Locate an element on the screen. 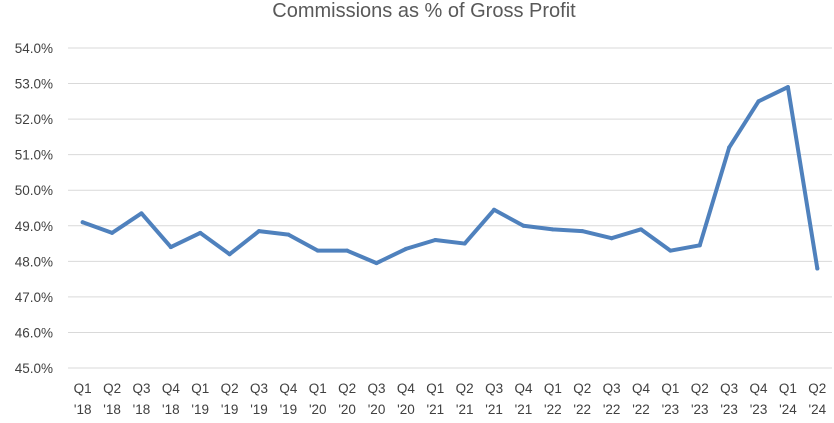 This screenshot has width=834, height=423. y-tick-label: 46.0% is located at coordinates (34, 332).